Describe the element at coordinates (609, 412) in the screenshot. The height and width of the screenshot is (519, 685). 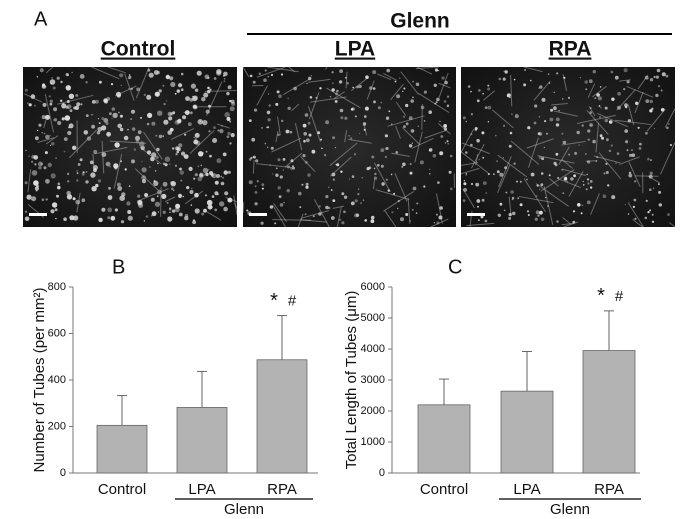
I see `bar` at that location.